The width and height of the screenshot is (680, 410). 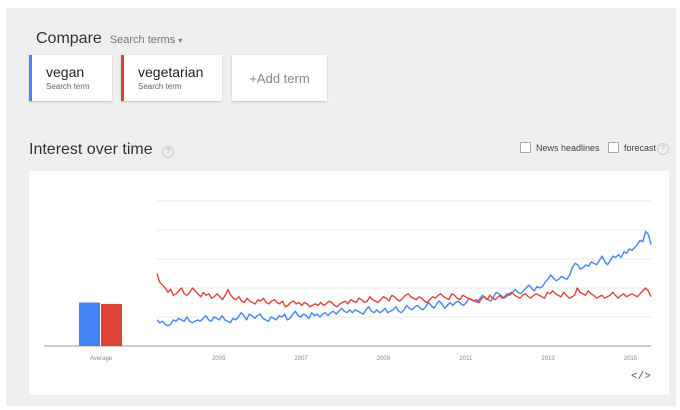 I want to click on average-bar-vegan, so click(x=89, y=324).